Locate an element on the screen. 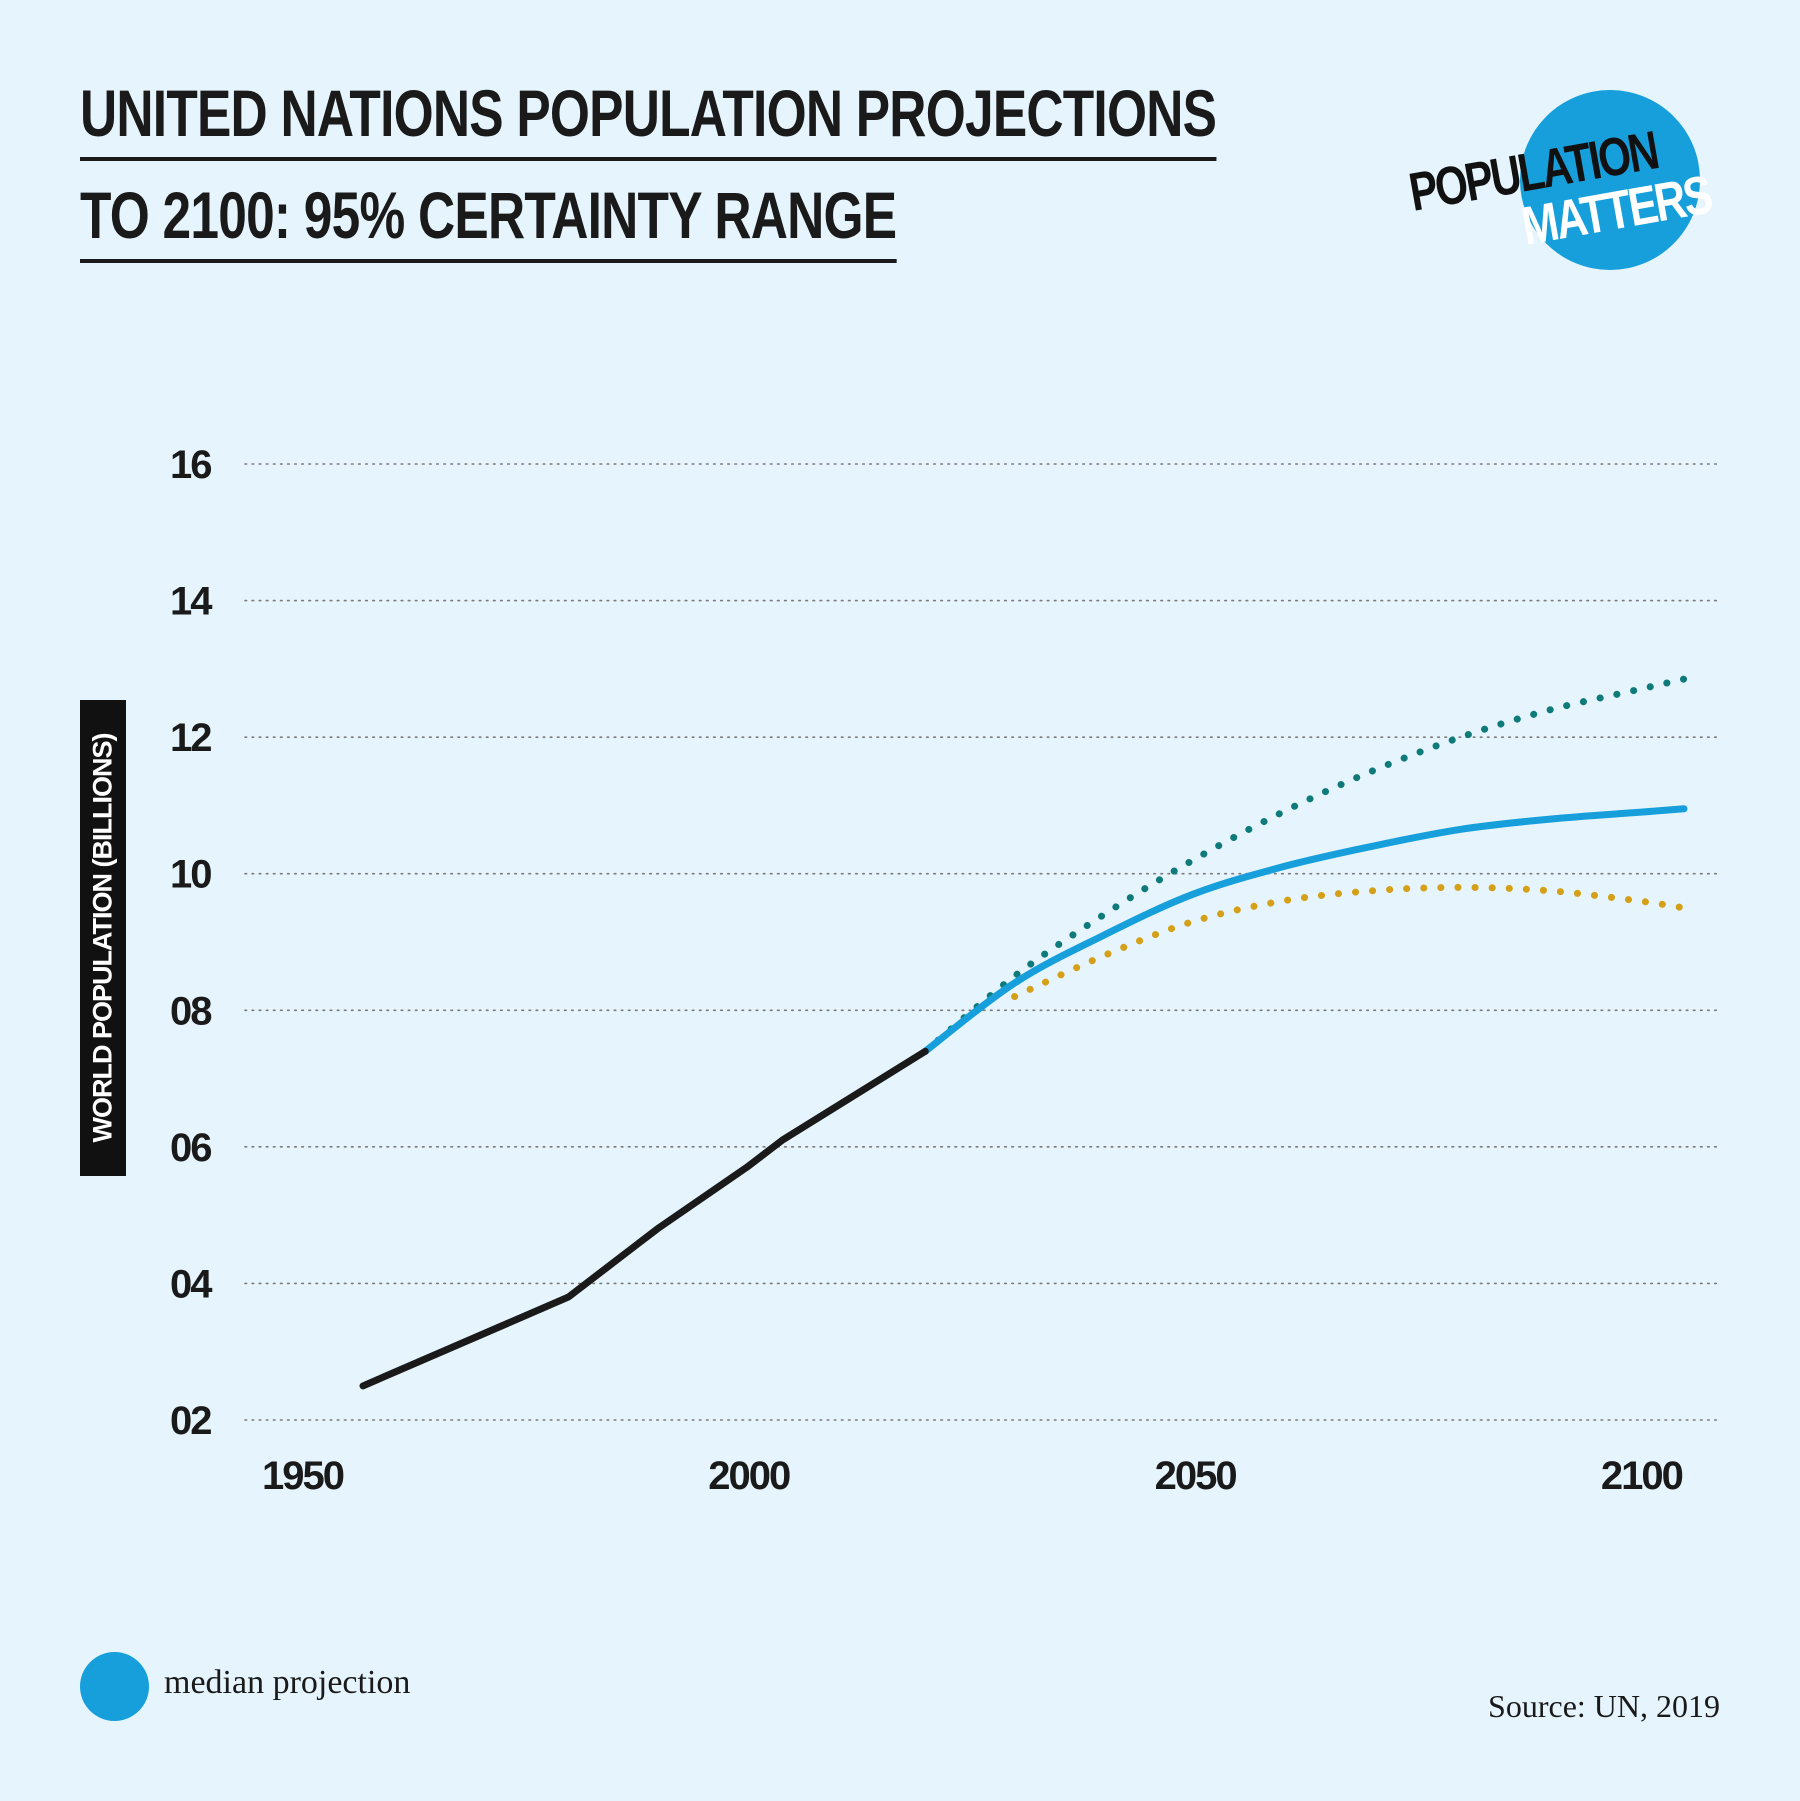 The height and width of the screenshot is (1801, 1800). y-tick-label: 10 is located at coordinates (190, 875).